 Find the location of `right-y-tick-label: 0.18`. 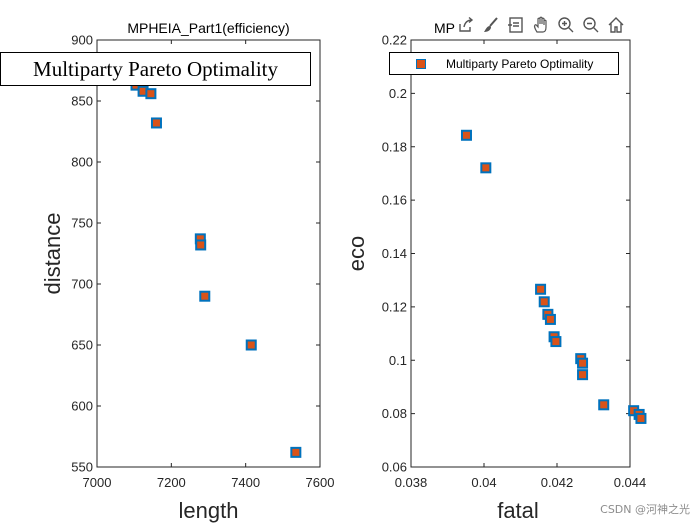

right-y-tick-label: 0.18 is located at coordinates (394, 146).